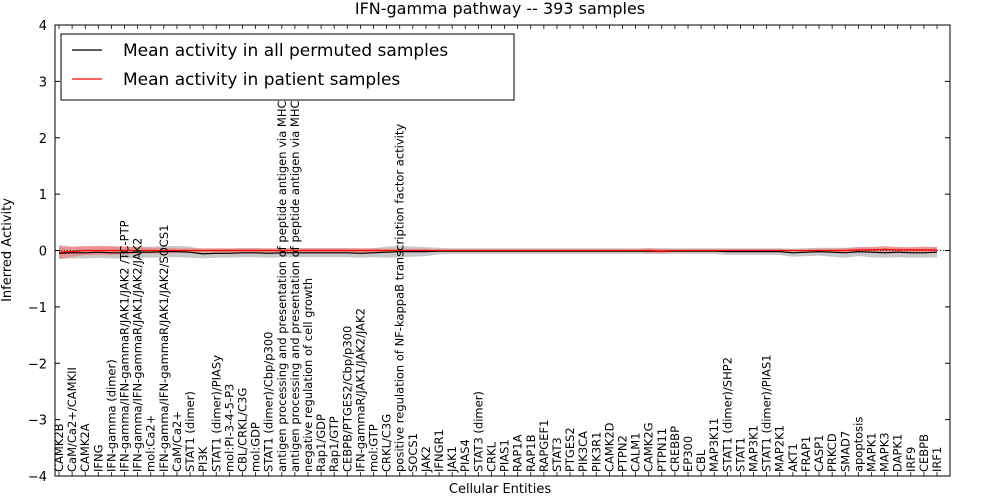  Describe the element at coordinates (806, 454) in the screenshot. I see `entity-label: FRAP1` at that location.